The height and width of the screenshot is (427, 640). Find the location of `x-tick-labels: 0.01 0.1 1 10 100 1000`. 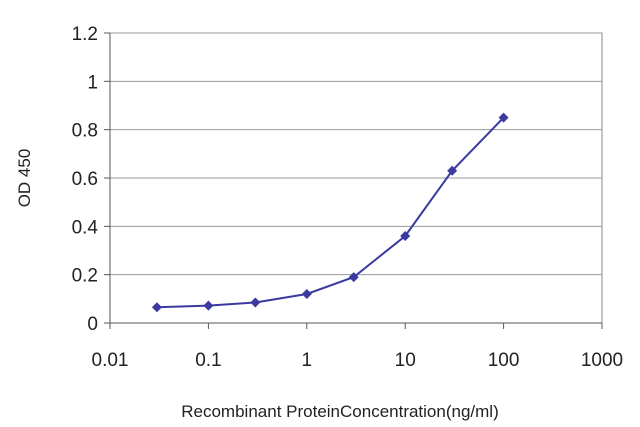

x-tick-labels: 0.01 0.1 1 10 100 1000 is located at coordinates (358, 360).